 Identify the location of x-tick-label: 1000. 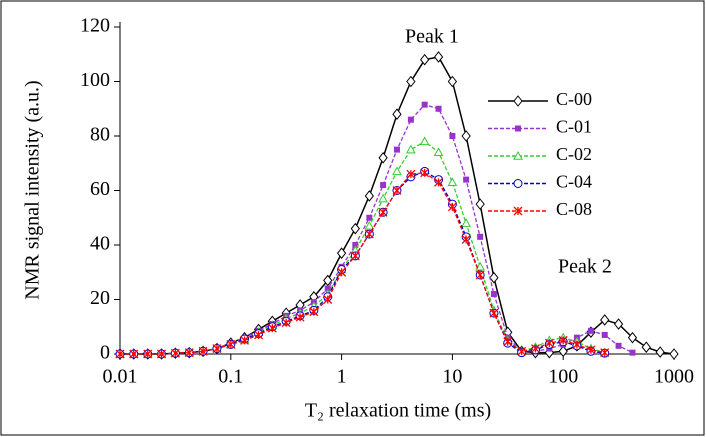
(674, 377).